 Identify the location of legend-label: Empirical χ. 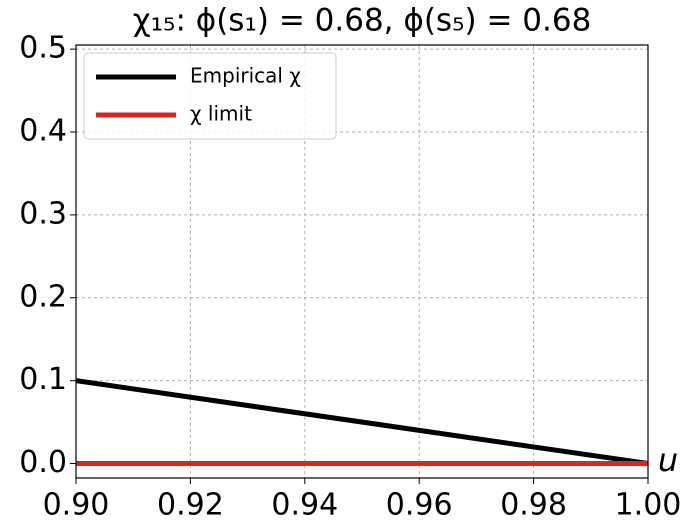
(245, 76).